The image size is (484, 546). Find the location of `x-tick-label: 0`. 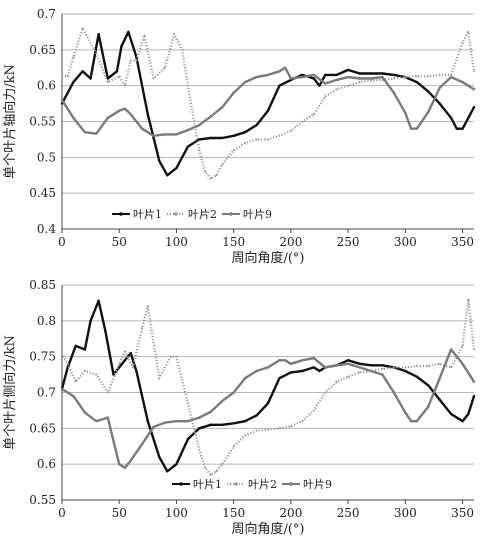

x-tick-label: 0 is located at coordinates (62, 242).